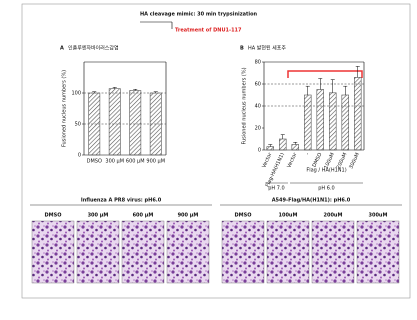  Describe the element at coordinates (114, 162) in the screenshot. I see `x-tick-label: 300 μM` at that location.